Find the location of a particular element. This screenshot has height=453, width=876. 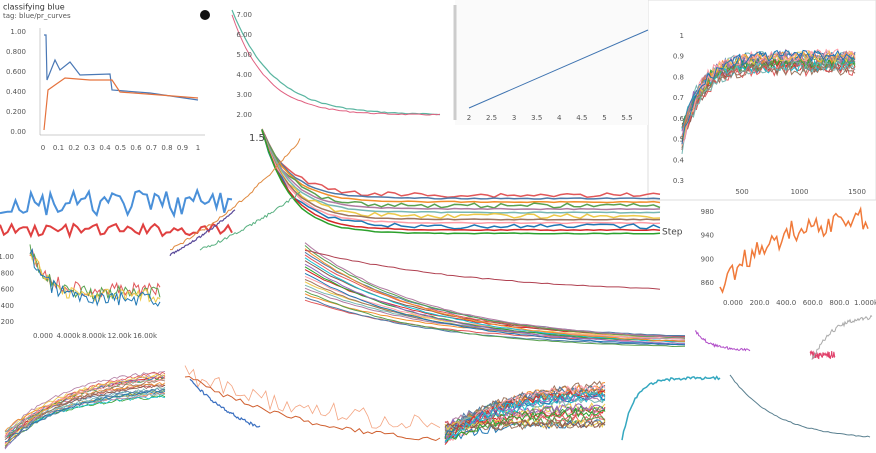

y-tick-label: 7.00 is located at coordinates (244, 15).